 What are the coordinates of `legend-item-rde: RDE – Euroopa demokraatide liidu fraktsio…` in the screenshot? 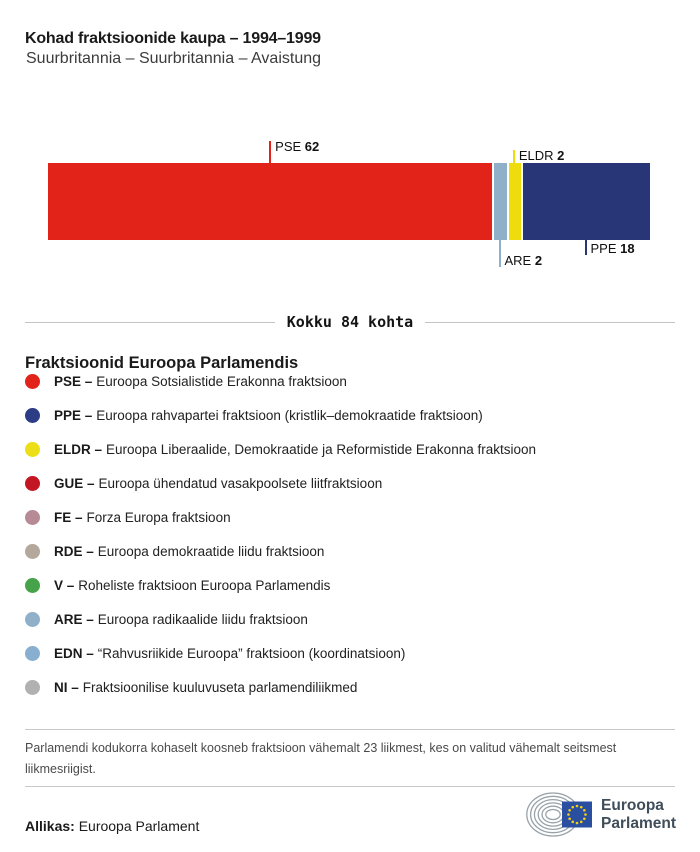 It's located at (350, 551).